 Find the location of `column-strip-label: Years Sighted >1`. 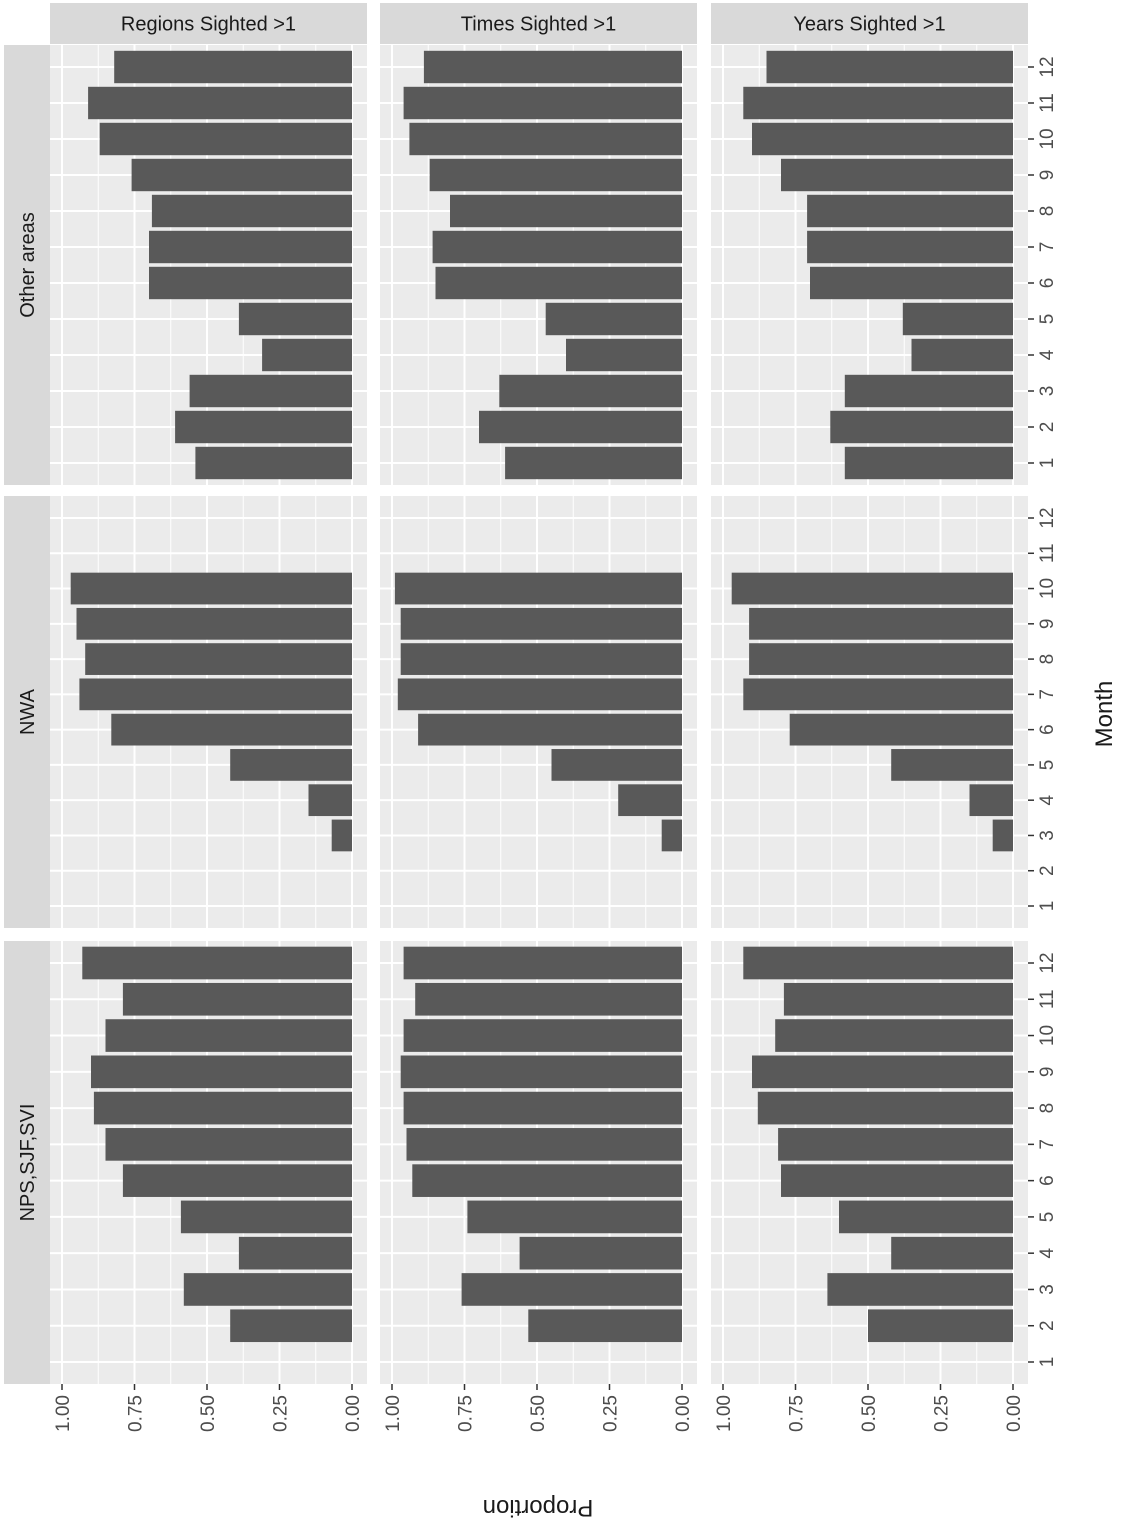

column-strip-label: Years Sighted >1 is located at coordinates (869, 25).